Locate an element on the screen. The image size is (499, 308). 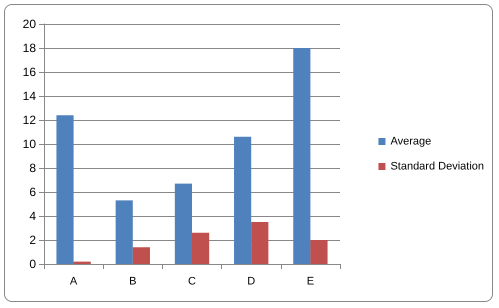
y-tick-label: 4 is located at coordinates (32, 216).